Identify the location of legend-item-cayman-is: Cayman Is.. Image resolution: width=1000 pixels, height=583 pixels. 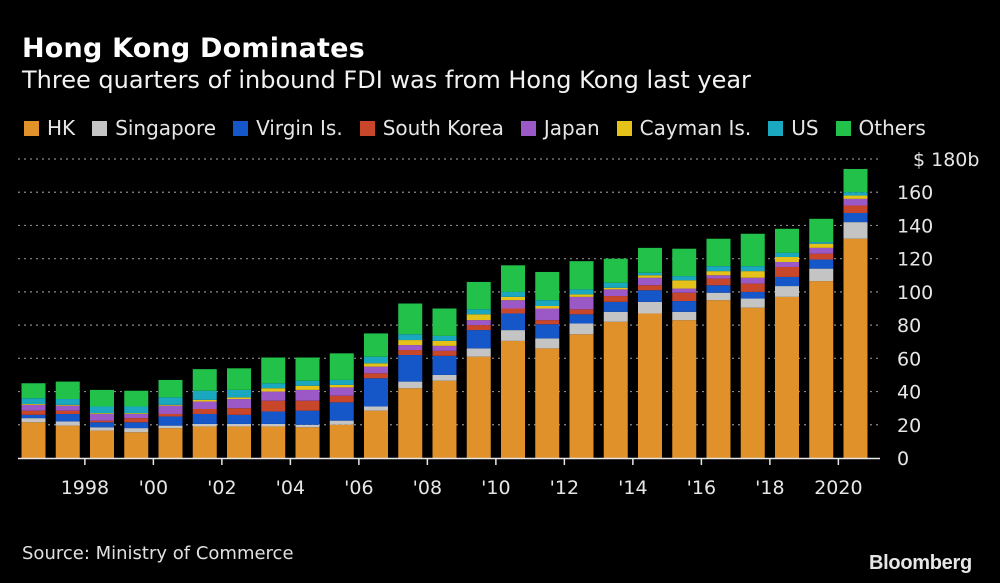
(683, 128).